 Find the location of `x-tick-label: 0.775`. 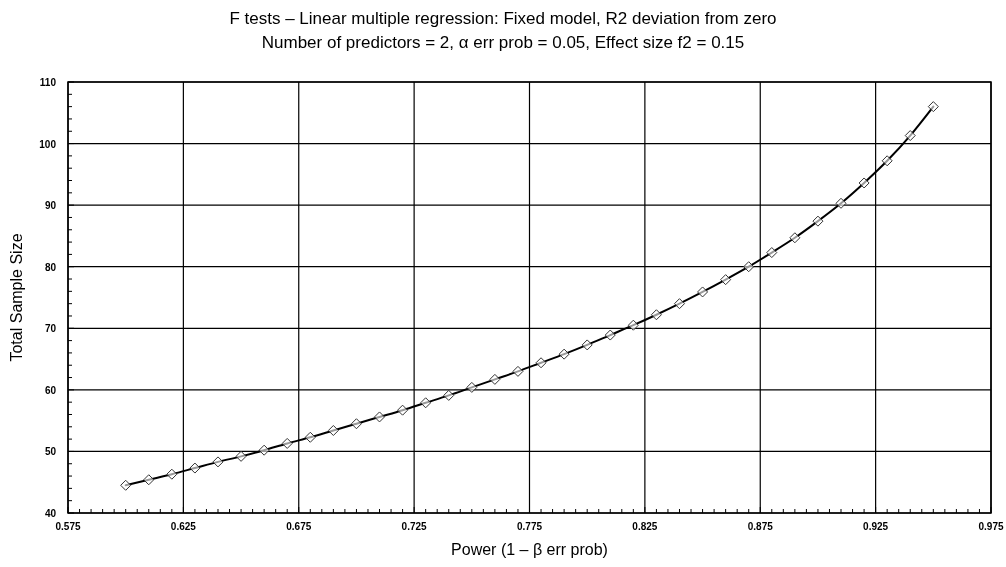

x-tick-label: 0.775 is located at coordinates (529, 526).